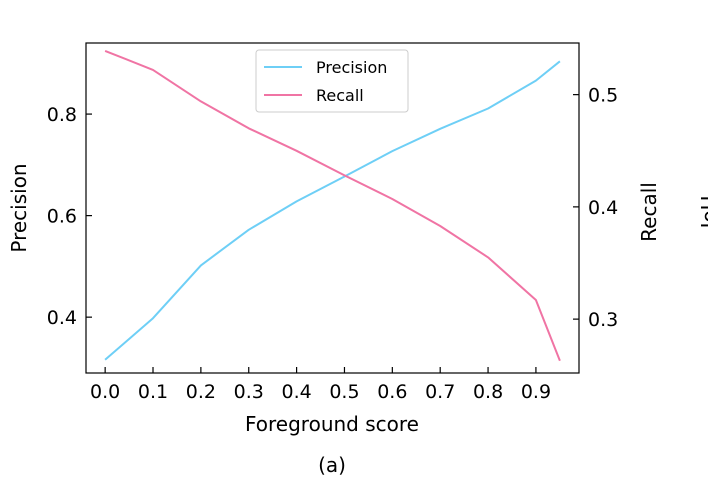 This screenshot has width=708, height=492. What do you see at coordinates (332, 465) in the screenshot?
I see `chart-caption: (a)` at bounding box center [332, 465].